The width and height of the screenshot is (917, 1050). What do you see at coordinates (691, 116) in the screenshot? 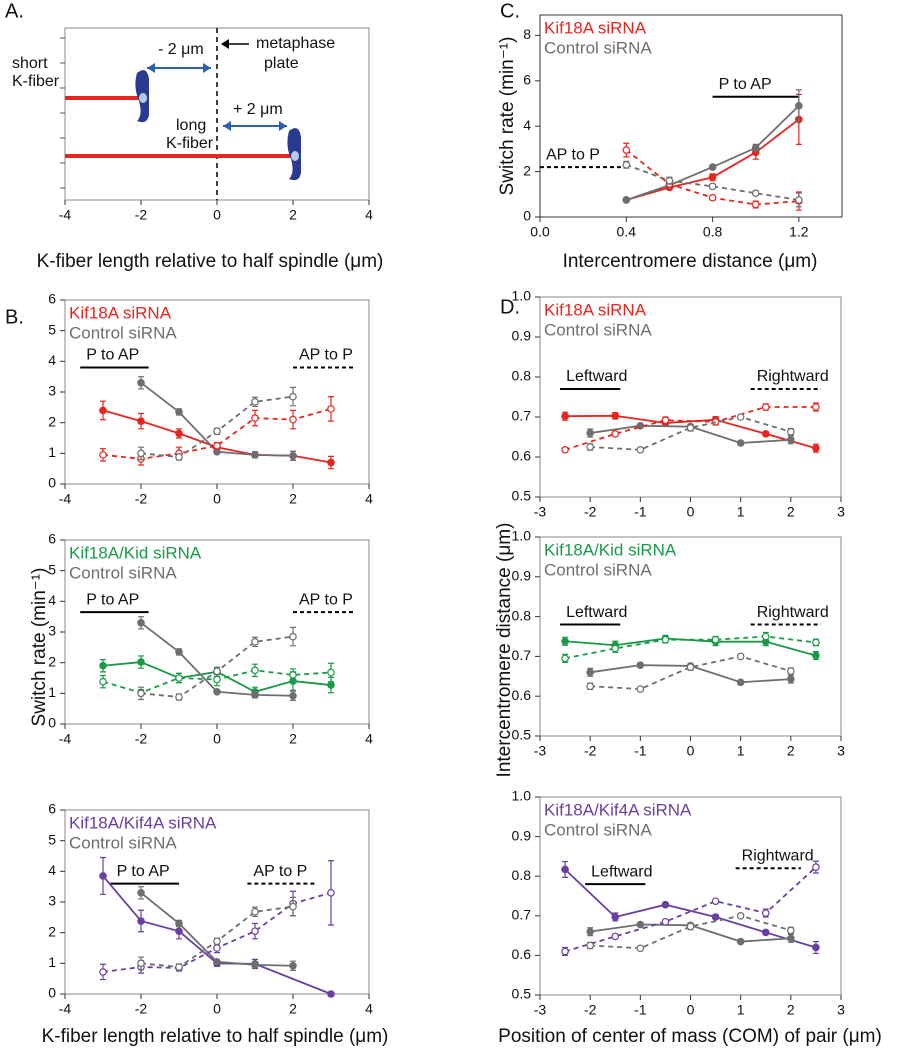
I see `plot-frame` at bounding box center [691, 116].